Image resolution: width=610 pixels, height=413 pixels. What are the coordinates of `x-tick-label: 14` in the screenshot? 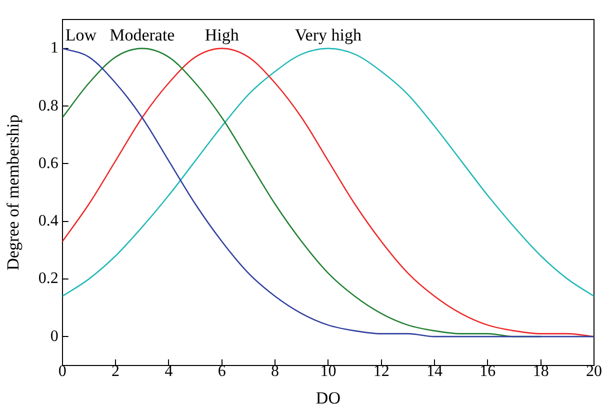 It's located at (434, 371).